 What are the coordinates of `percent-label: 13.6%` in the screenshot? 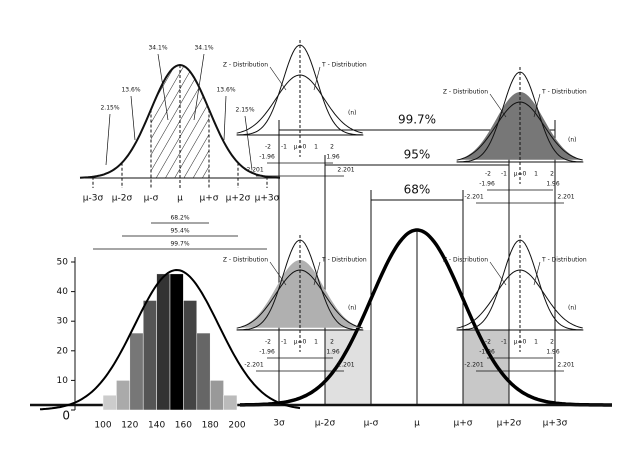 It's located at (130, 90).